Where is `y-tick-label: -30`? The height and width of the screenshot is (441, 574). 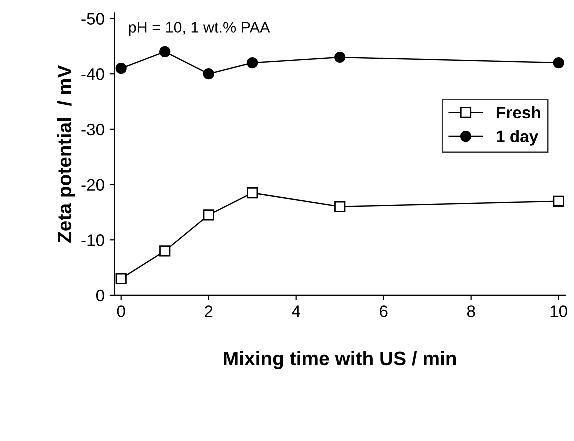 y-tick-label: -30 is located at coordinates (93, 130).